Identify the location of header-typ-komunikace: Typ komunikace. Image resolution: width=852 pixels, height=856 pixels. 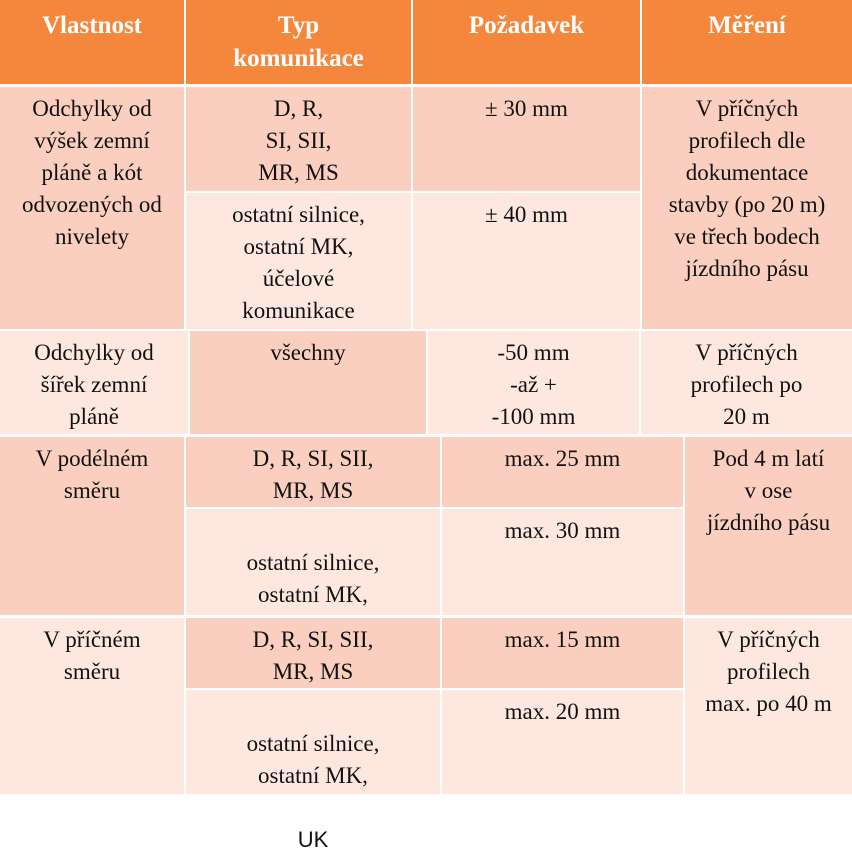
(298, 42).